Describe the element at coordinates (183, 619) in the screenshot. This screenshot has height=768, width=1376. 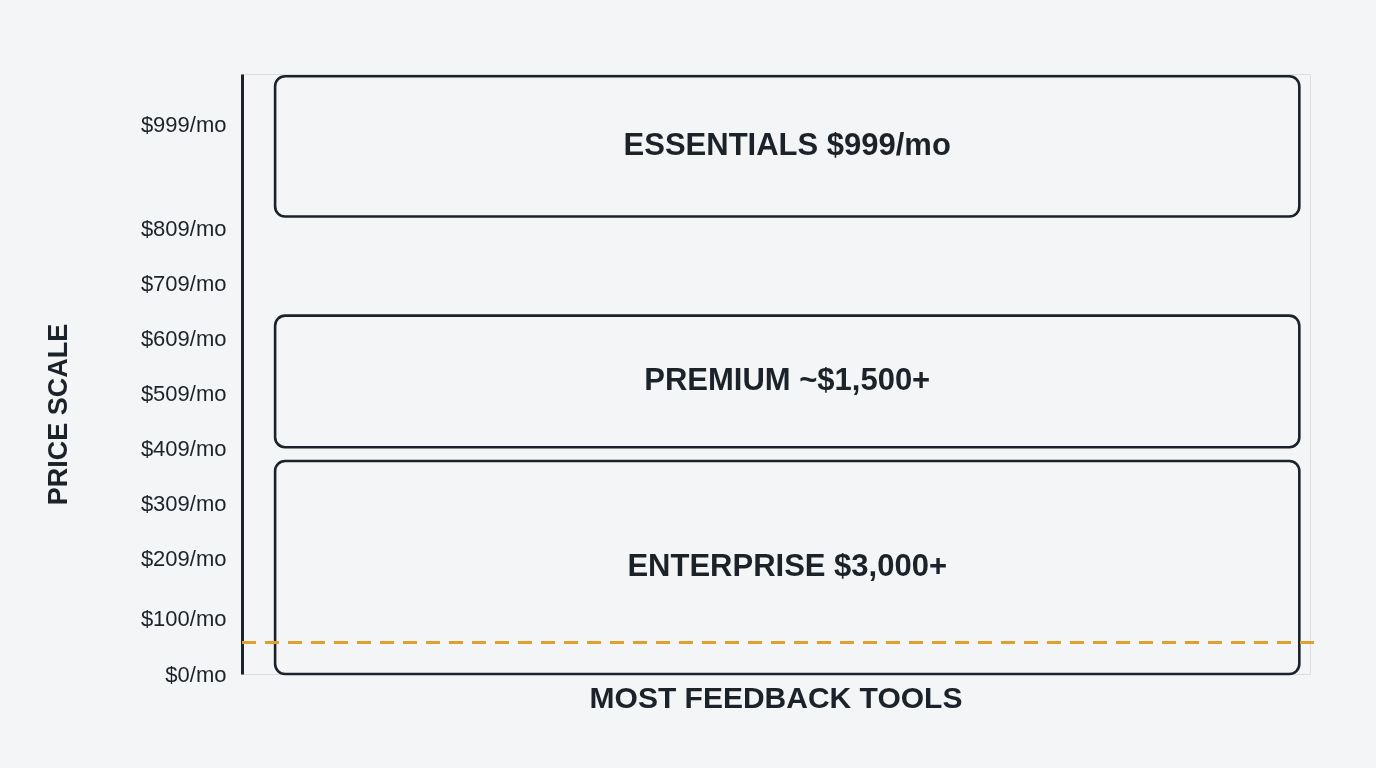
I see `y-tick-label: $100/mo` at that location.